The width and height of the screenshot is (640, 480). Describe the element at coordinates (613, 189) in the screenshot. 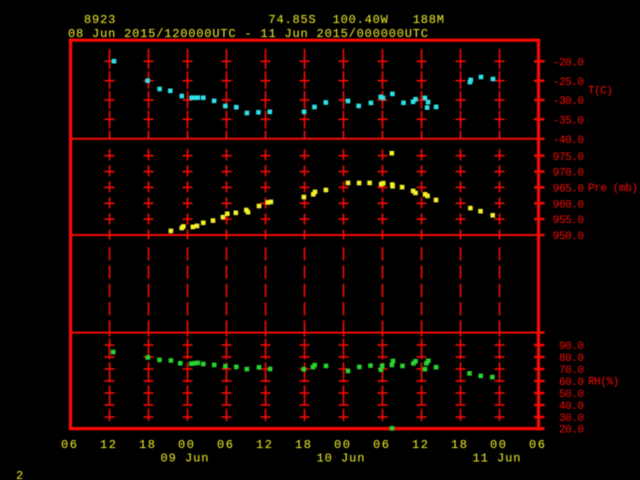

I see `svg-text: Pre (mb)` at that location.